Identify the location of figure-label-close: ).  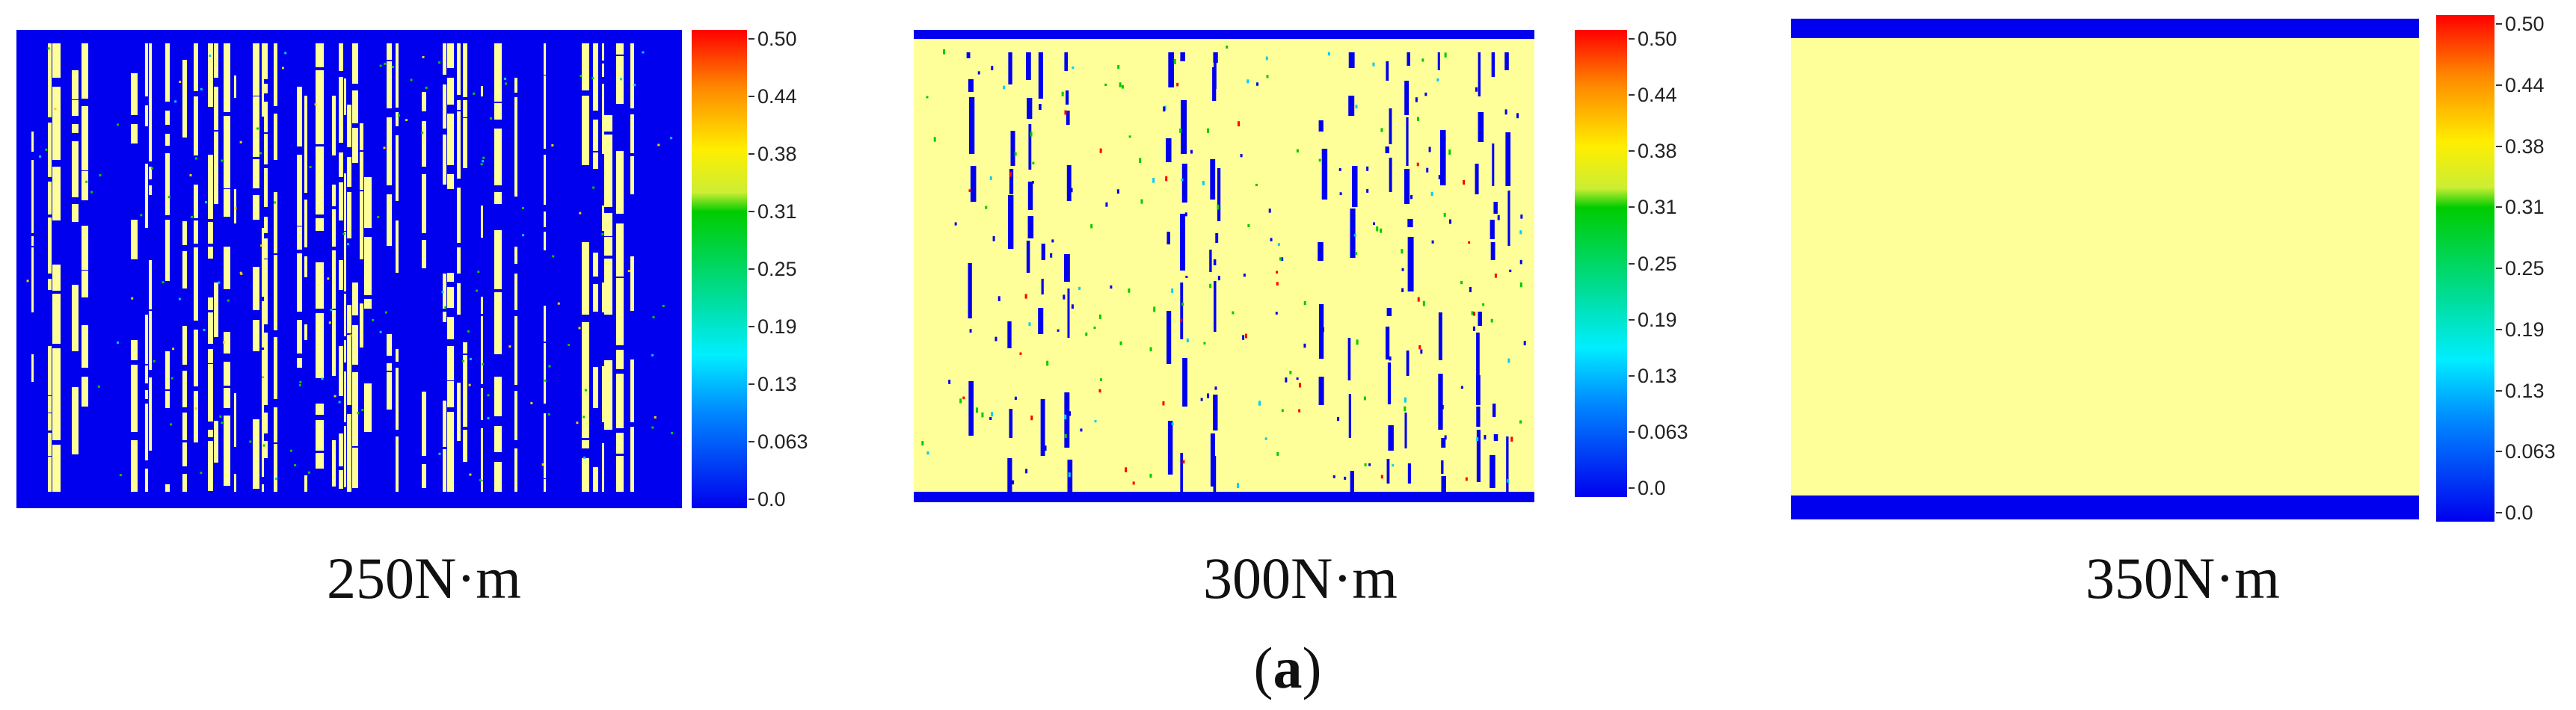
(1312, 667).